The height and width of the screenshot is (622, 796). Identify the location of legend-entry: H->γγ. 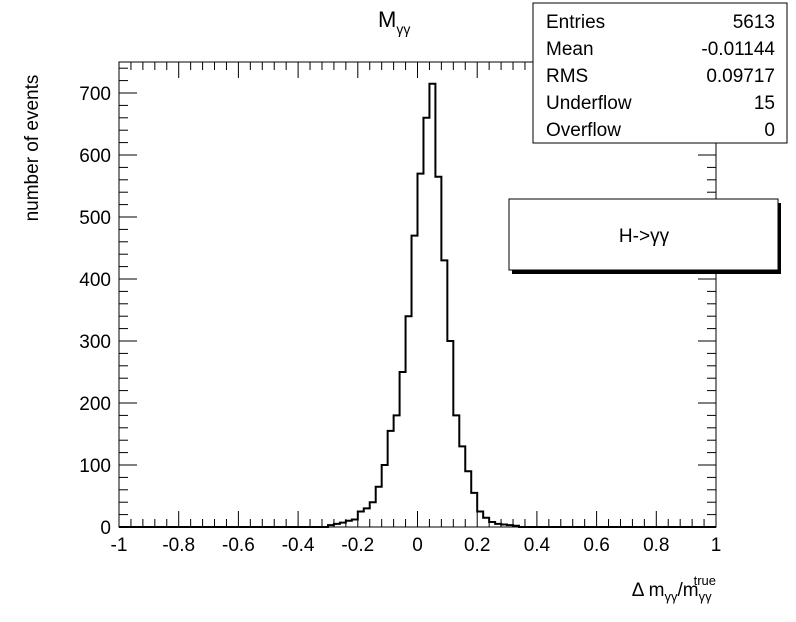
(644, 236).